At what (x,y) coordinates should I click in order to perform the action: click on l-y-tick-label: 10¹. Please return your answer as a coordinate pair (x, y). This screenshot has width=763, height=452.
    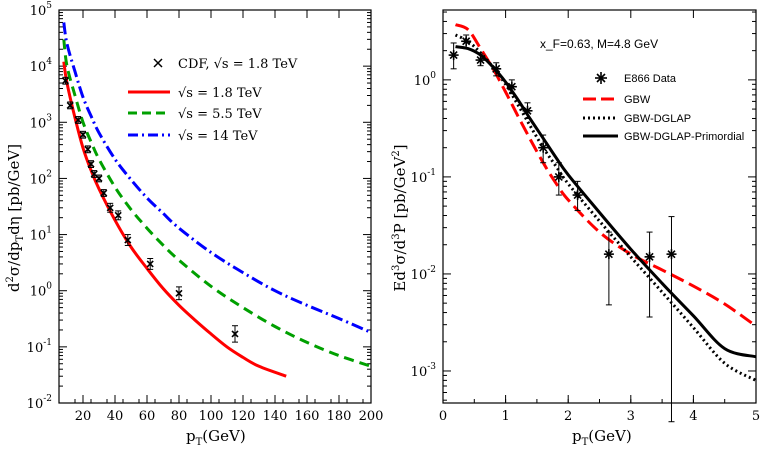
    Looking at the image, I should click on (41, 235).